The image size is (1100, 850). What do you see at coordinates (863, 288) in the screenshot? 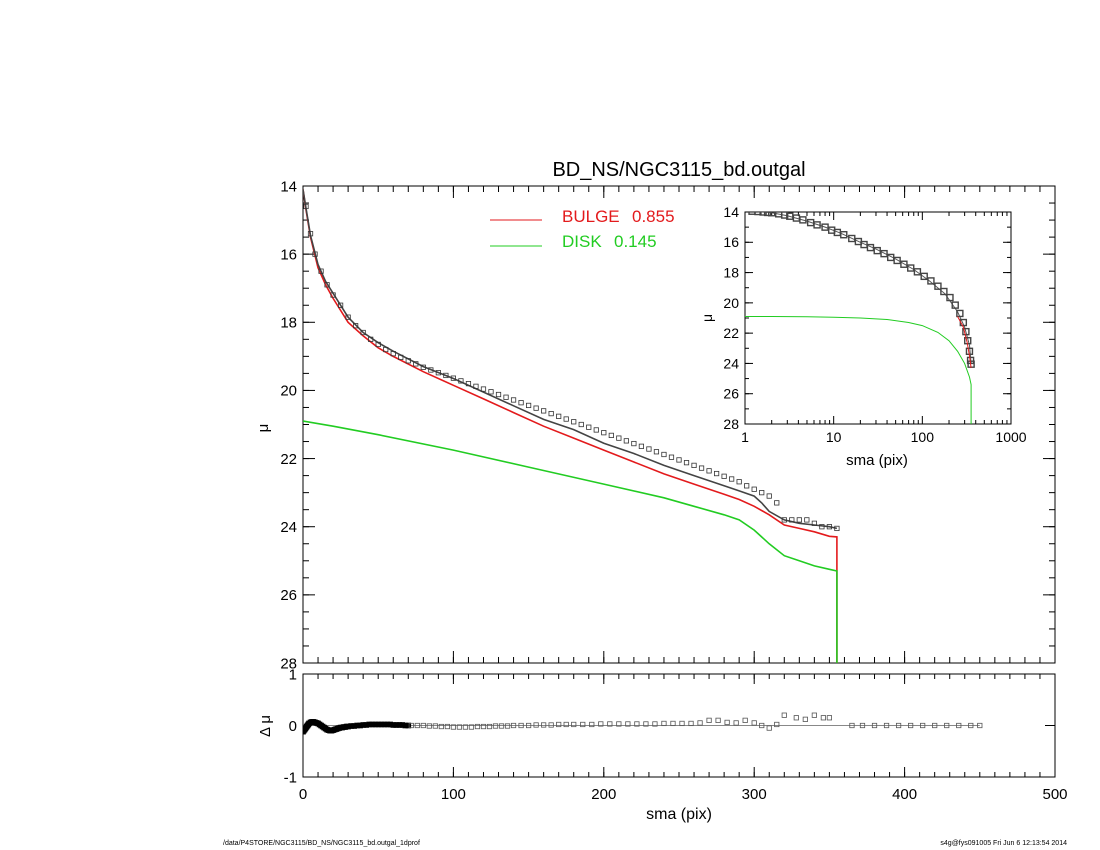
I see `series-0-line` at bounding box center [863, 288].